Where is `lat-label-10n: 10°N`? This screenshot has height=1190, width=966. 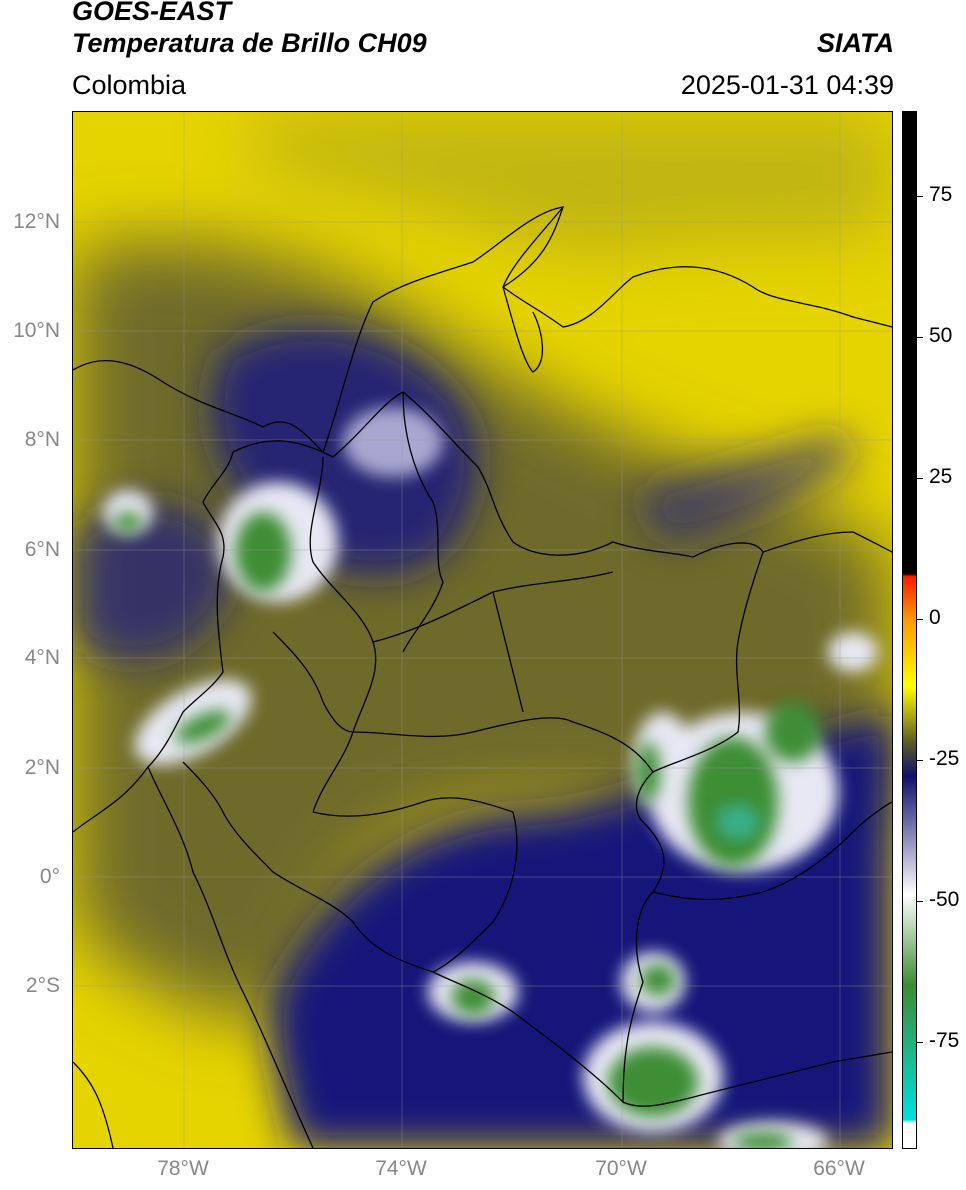
lat-label-10n: 10°N is located at coordinates (36, 330).